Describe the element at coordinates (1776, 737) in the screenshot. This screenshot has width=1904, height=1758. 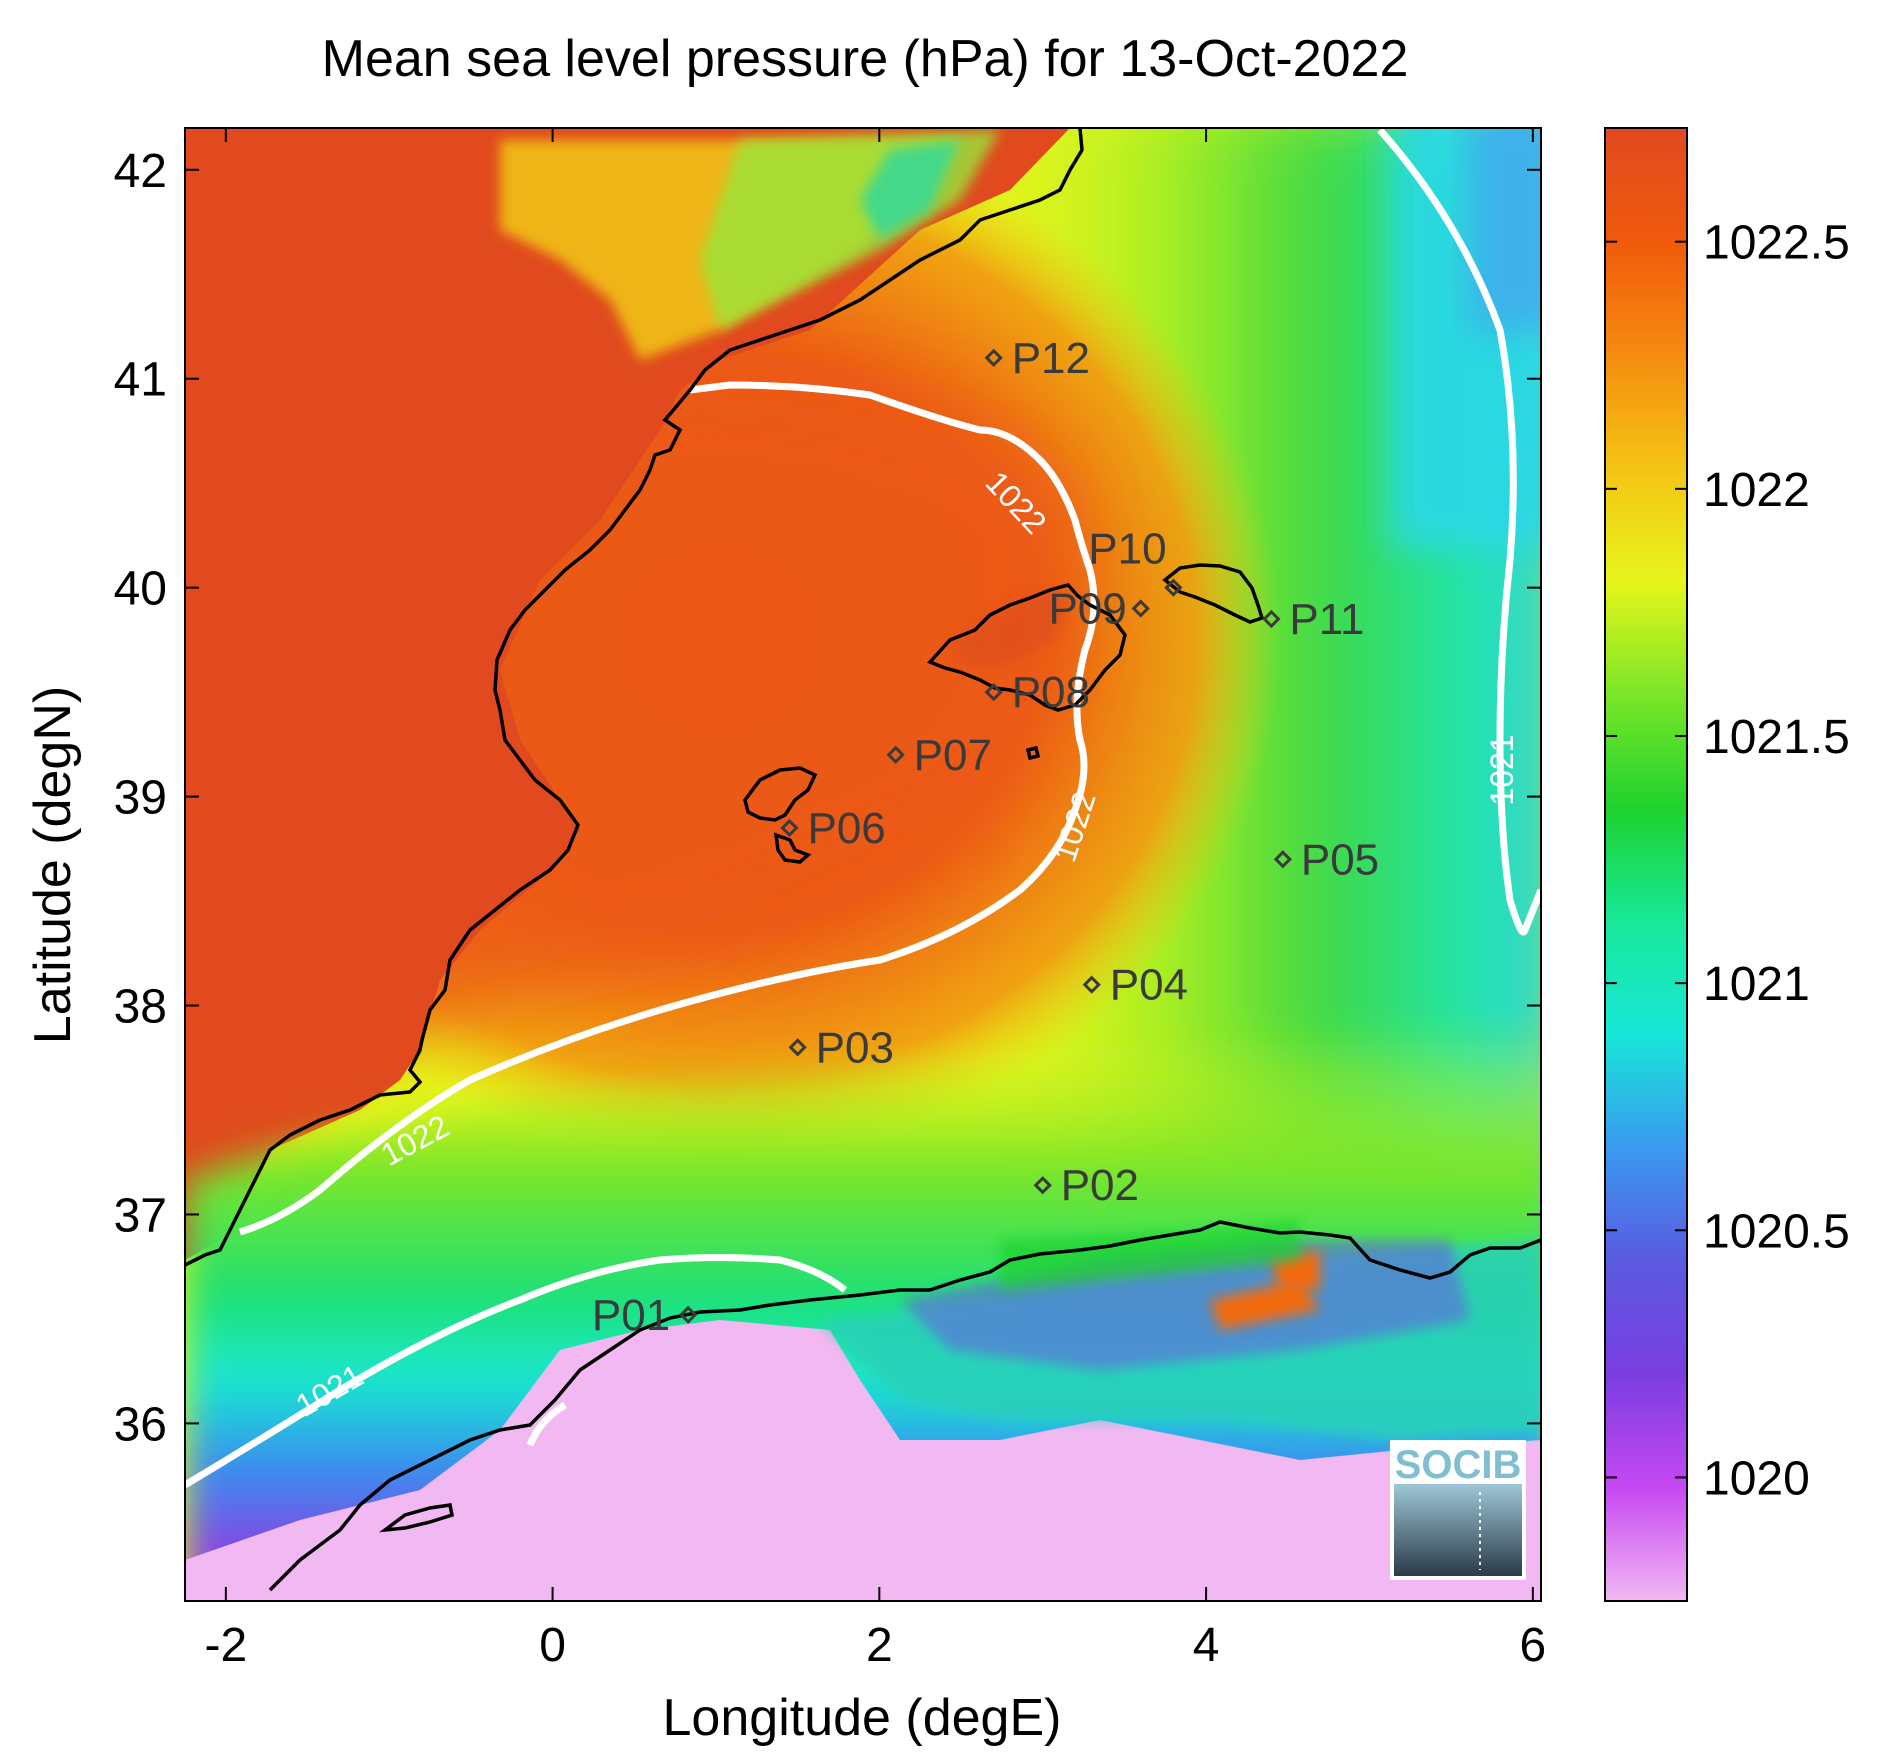
I see `colorbar-tick-label: 1021.5` at that location.